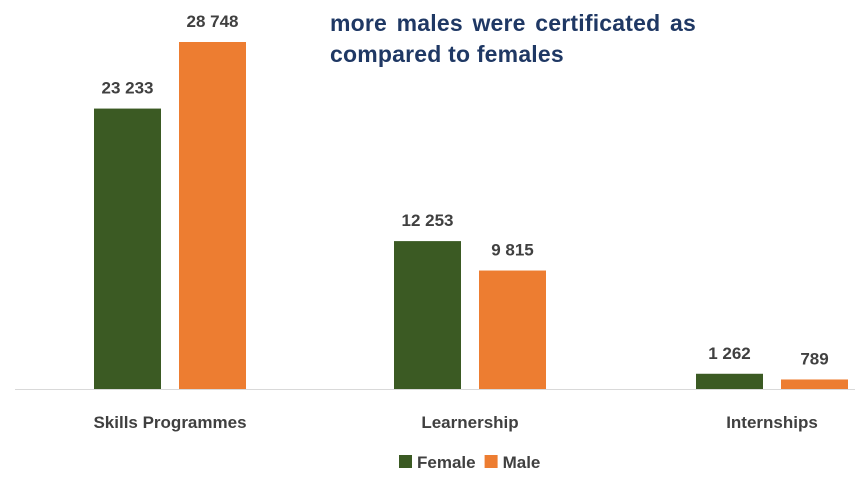  Describe the element at coordinates (446, 462) in the screenshot. I see `legend-label-female: Female` at that location.